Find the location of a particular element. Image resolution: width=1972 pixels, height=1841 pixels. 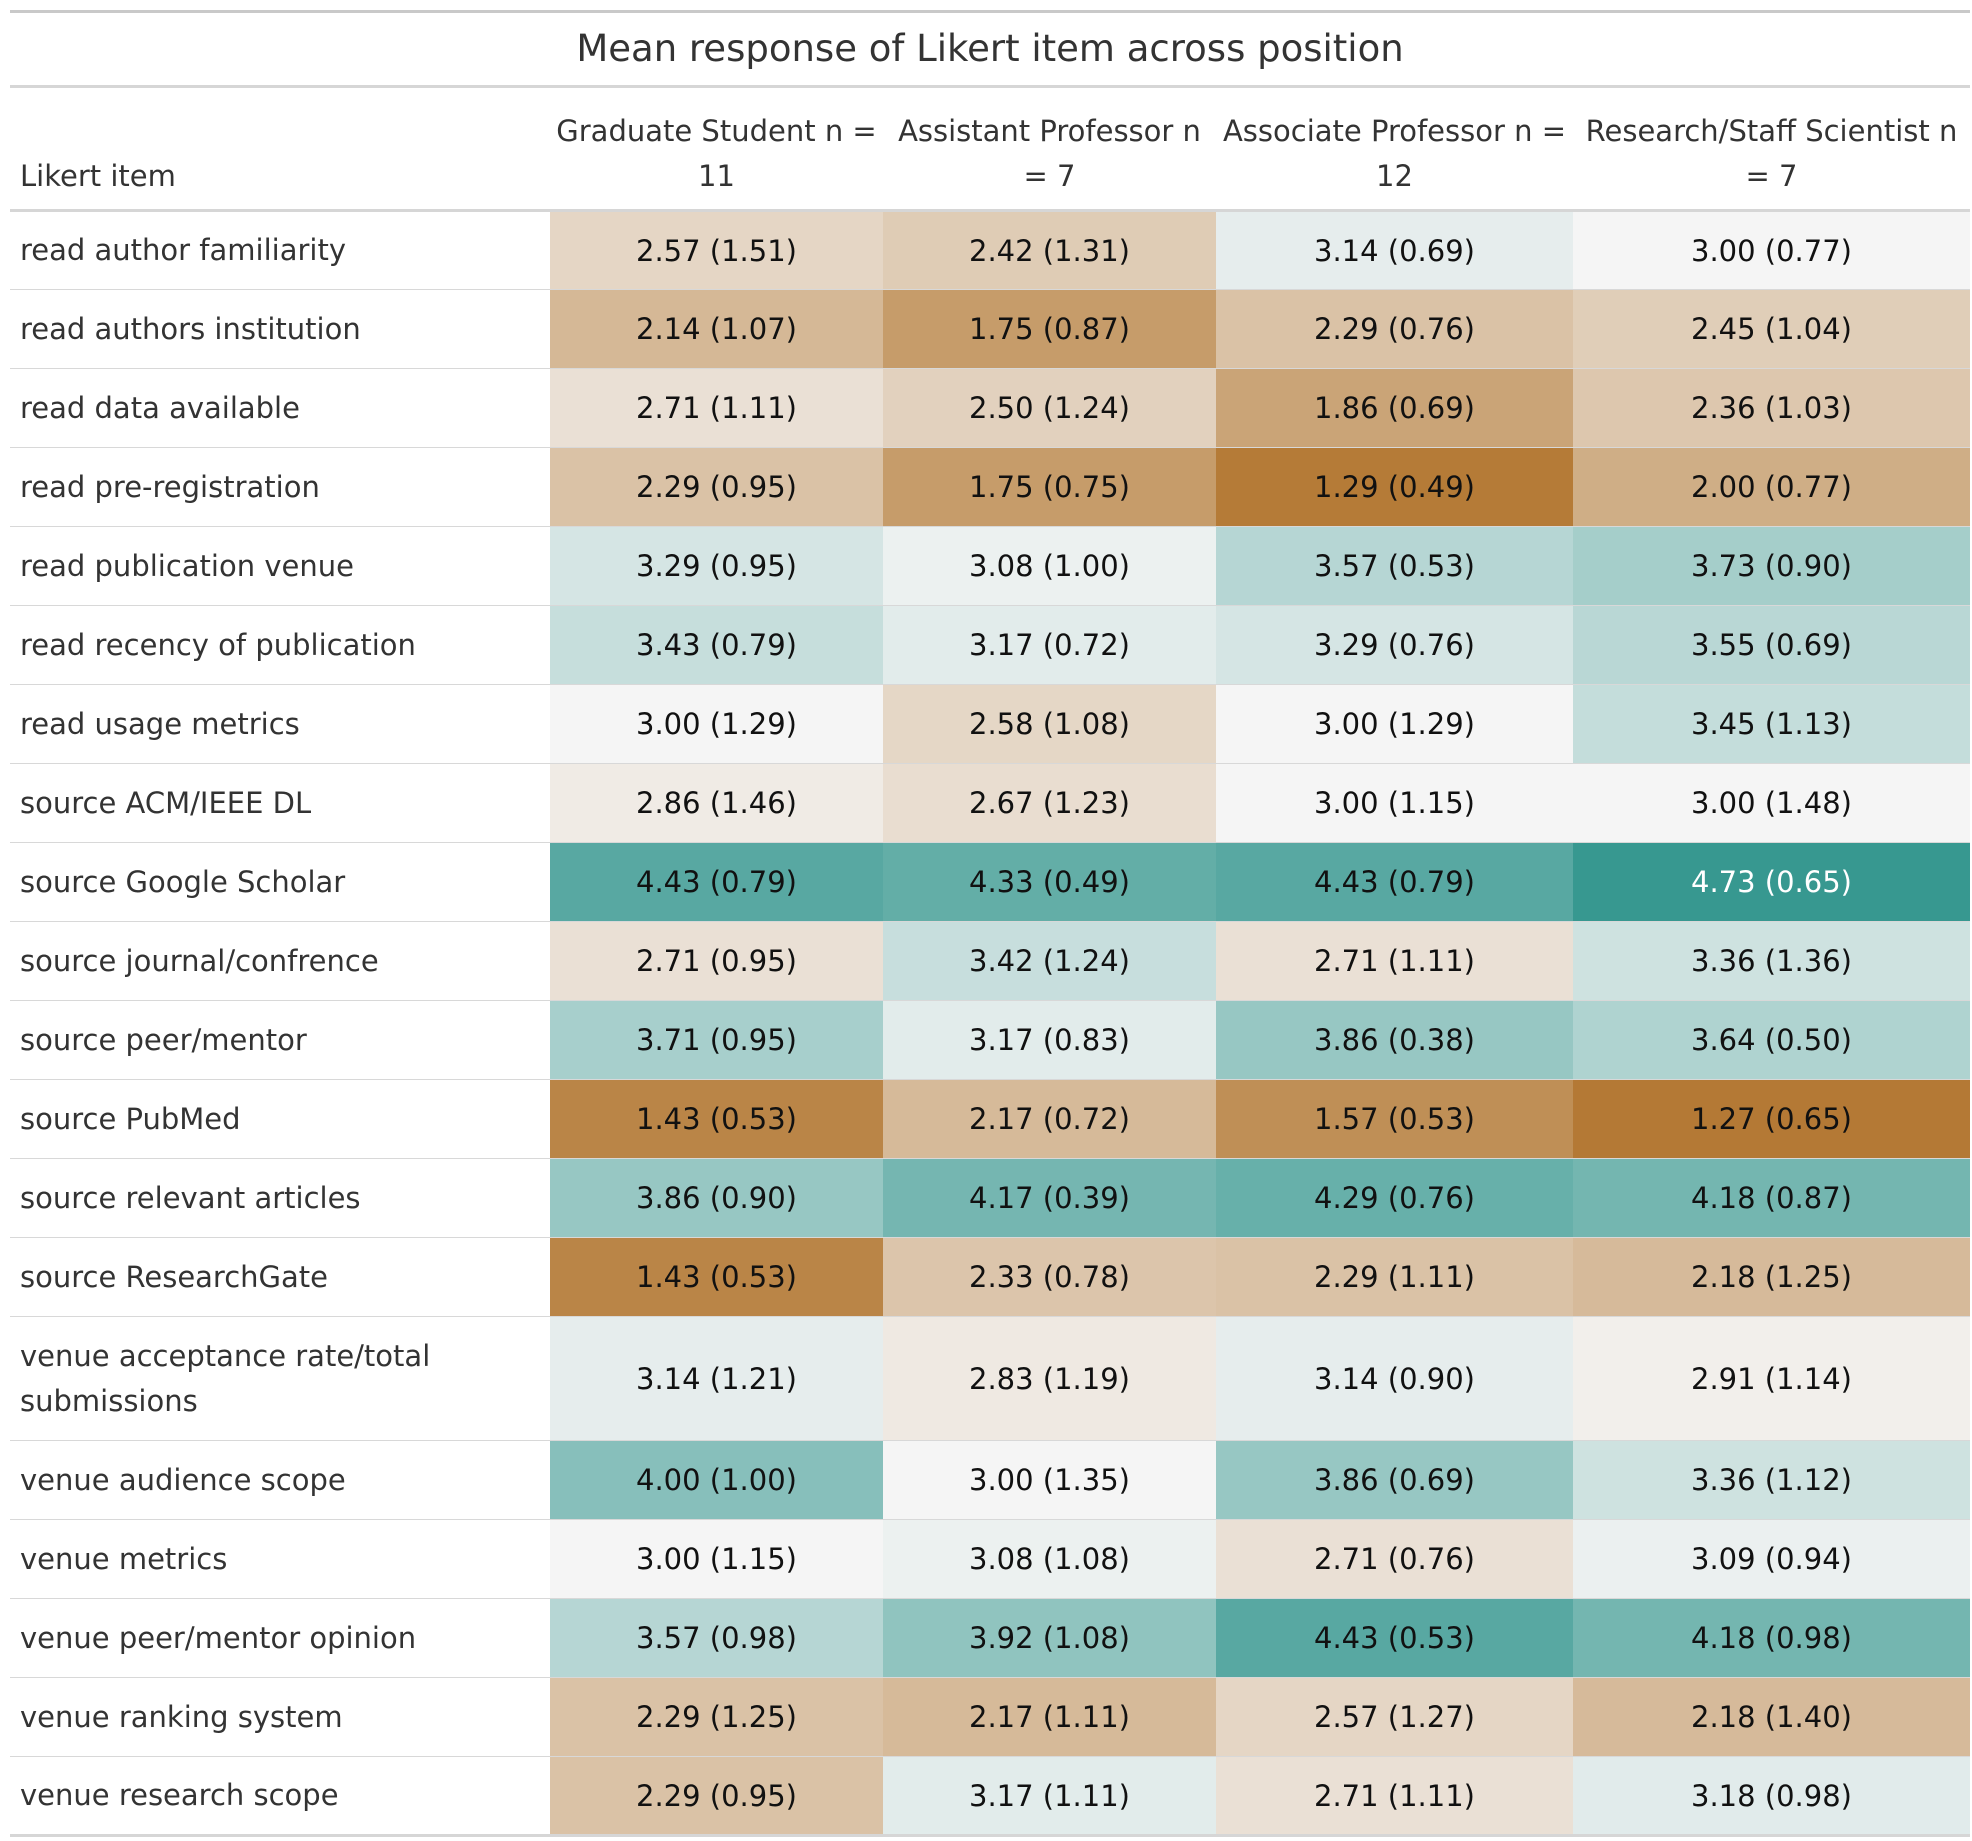

table-cell: 3.00 (0.77) is located at coordinates (1771, 250).